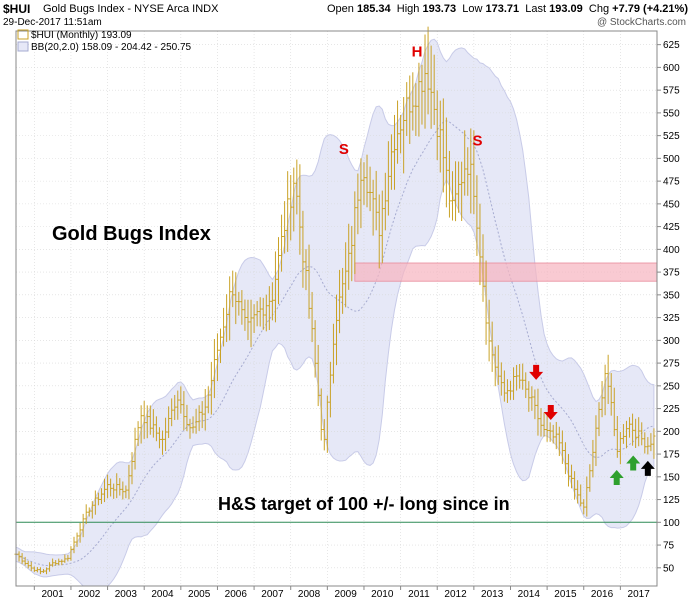 The image size is (700, 600). I want to click on chg-label: Chg, so click(599, 9).